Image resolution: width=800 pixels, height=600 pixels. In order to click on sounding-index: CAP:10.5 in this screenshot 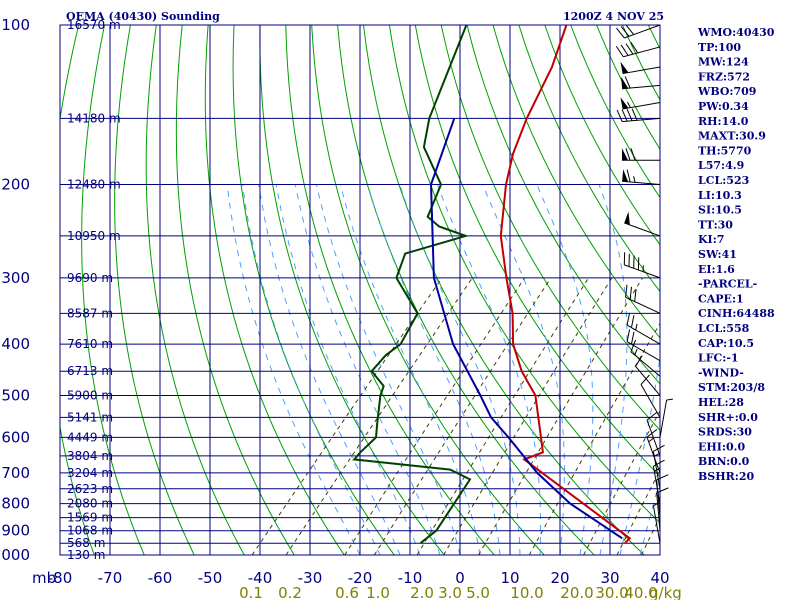, I will do `click(726, 343)`.